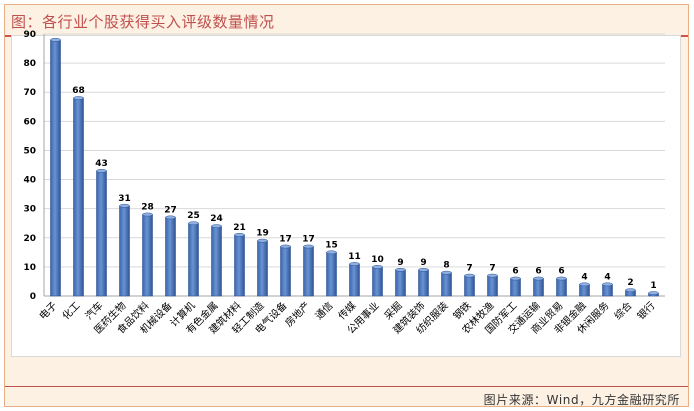  What do you see at coordinates (645, 310) in the screenshot?
I see `x-tick-label: 银行` at bounding box center [645, 310].